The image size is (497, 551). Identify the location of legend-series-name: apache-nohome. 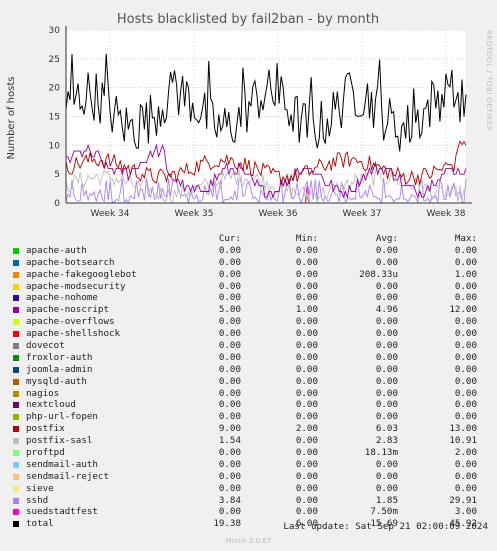
(62, 298).